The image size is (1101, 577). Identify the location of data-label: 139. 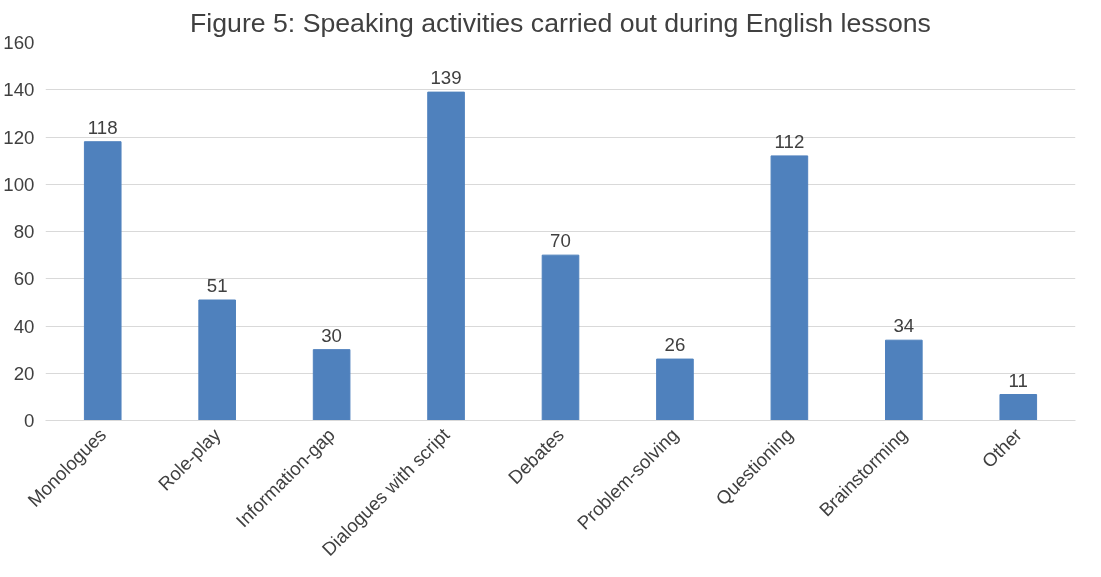
(446, 78).